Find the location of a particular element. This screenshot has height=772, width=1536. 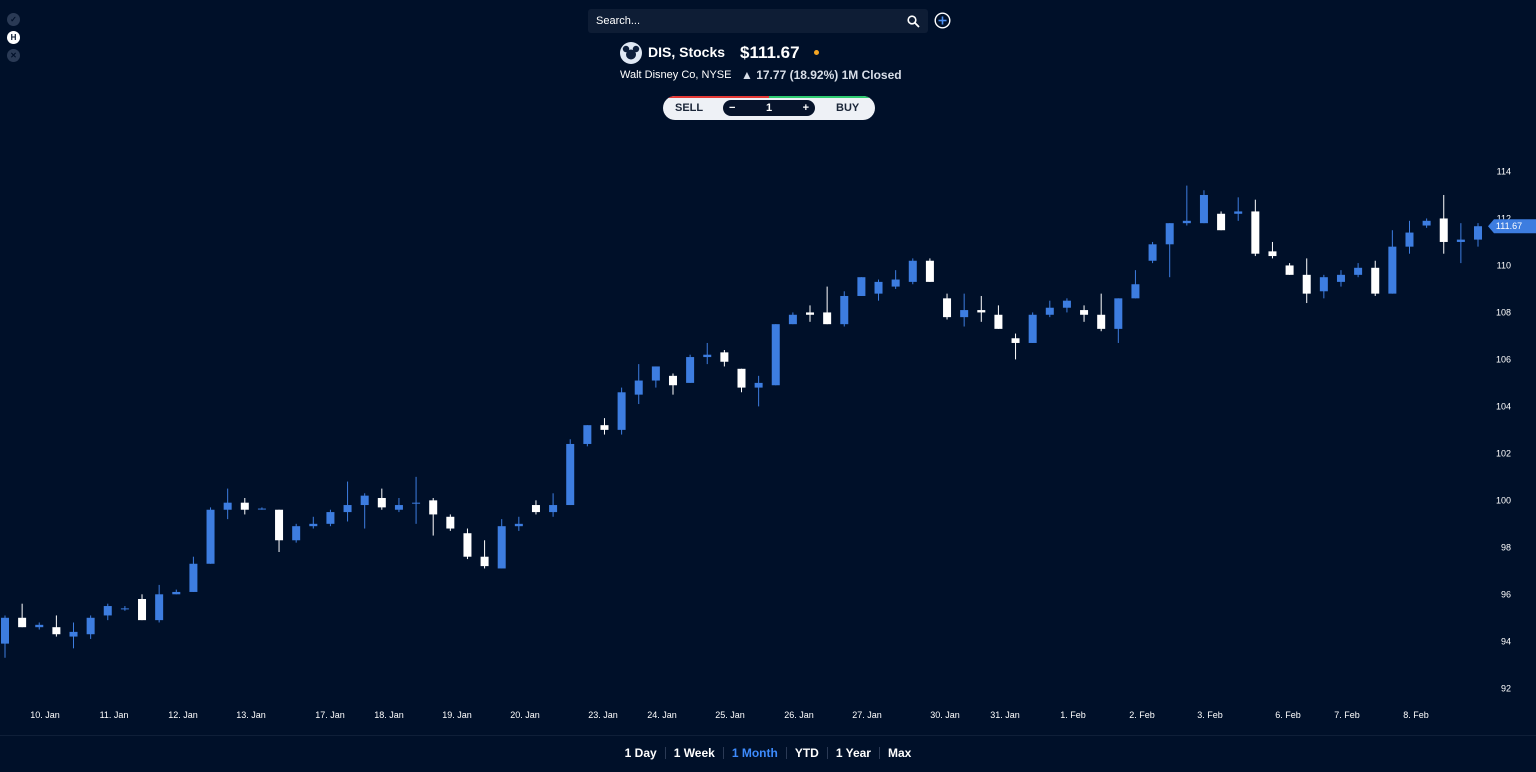

buy-button: BUY is located at coordinates (848, 108).